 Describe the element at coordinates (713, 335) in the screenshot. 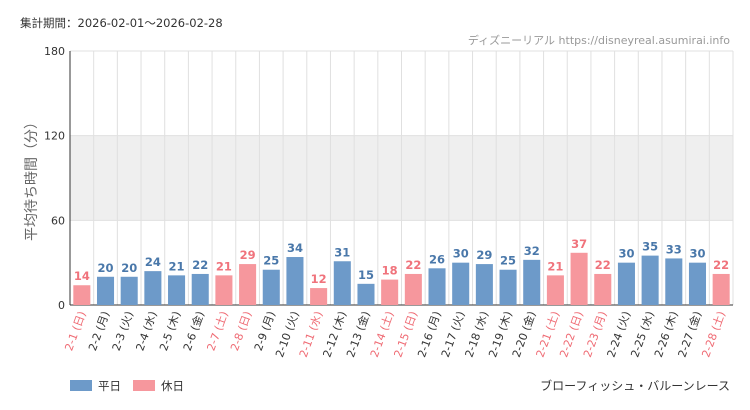

I see `x-tick-label: 2-28 (土)` at that location.